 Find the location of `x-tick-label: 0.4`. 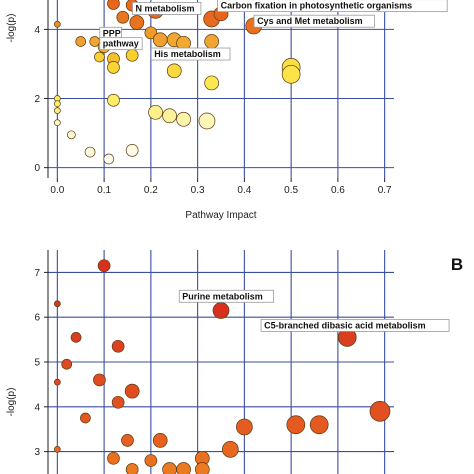

x-tick-label: 0.4 is located at coordinates (244, 190).